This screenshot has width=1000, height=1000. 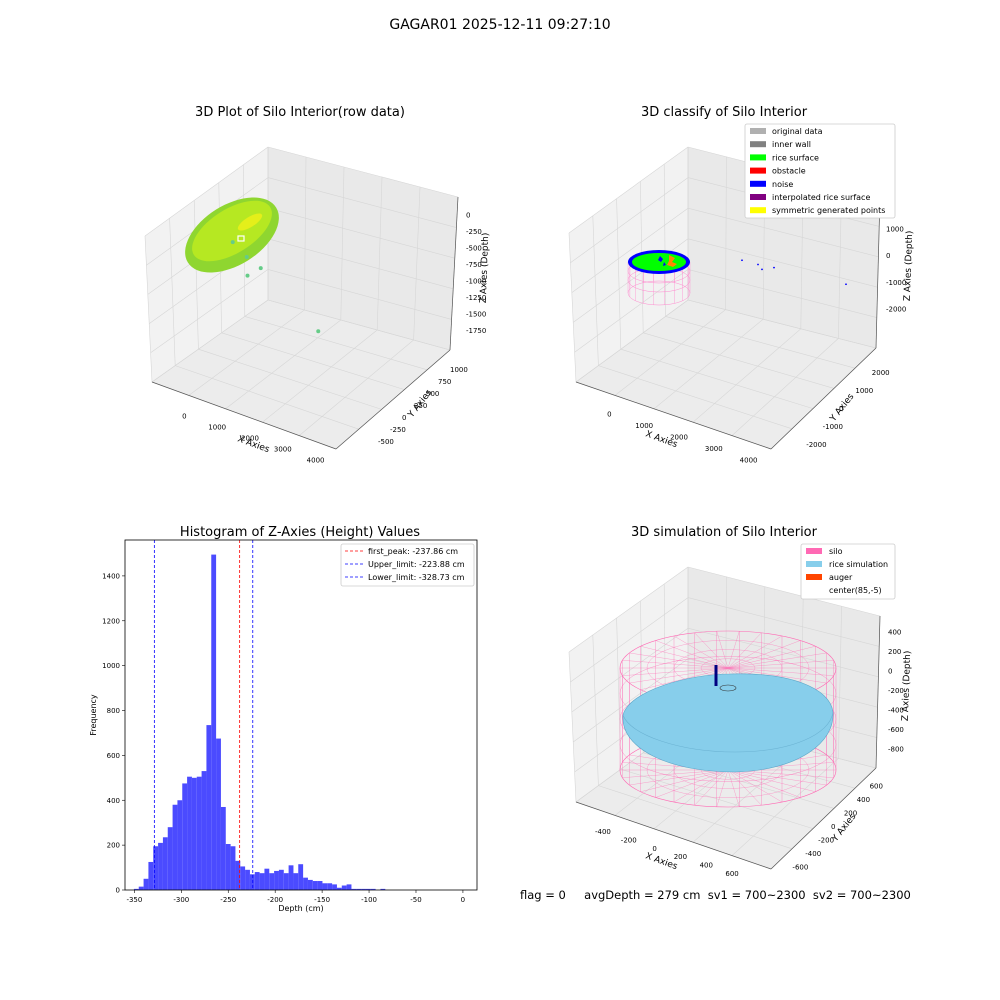 I want to click on axis-tick-label: -1000, so click(x=896, y=283).